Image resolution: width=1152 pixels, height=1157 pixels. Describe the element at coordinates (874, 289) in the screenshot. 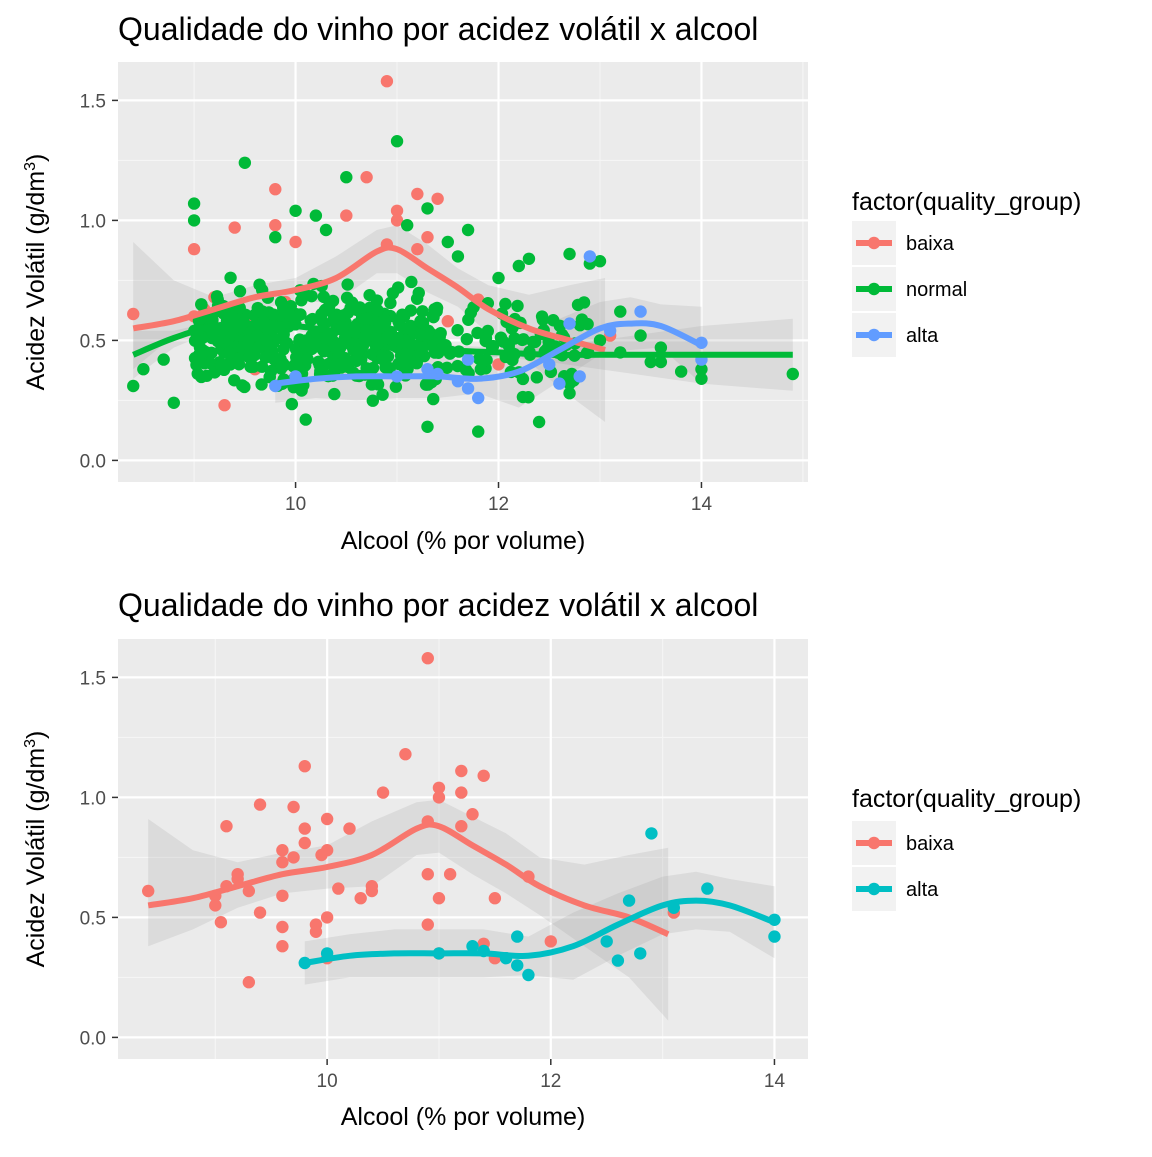

I see `legend-dot-normal` at that location.